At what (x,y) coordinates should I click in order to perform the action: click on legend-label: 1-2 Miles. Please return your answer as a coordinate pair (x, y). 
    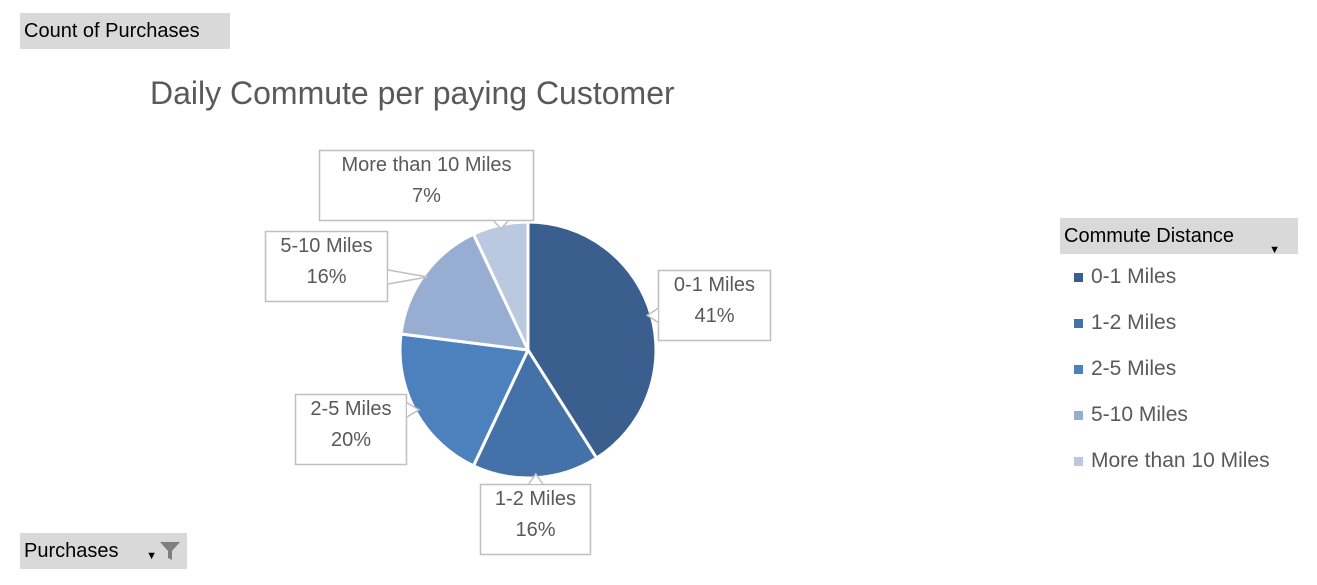
    Looking at the image, I should click on (1134, 322).